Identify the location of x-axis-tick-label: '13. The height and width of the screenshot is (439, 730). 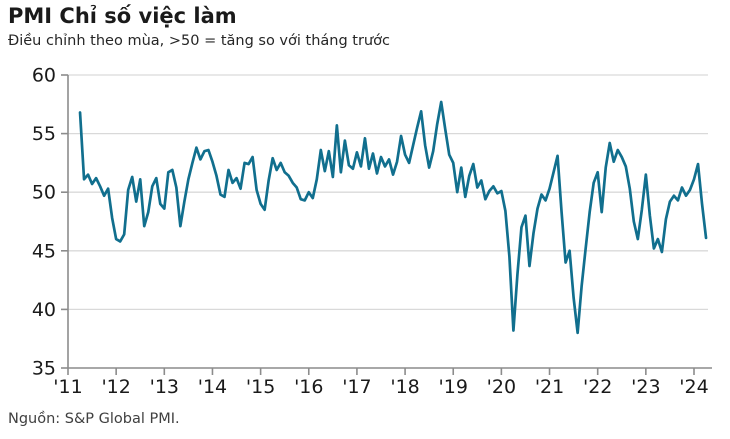
(164, 387).